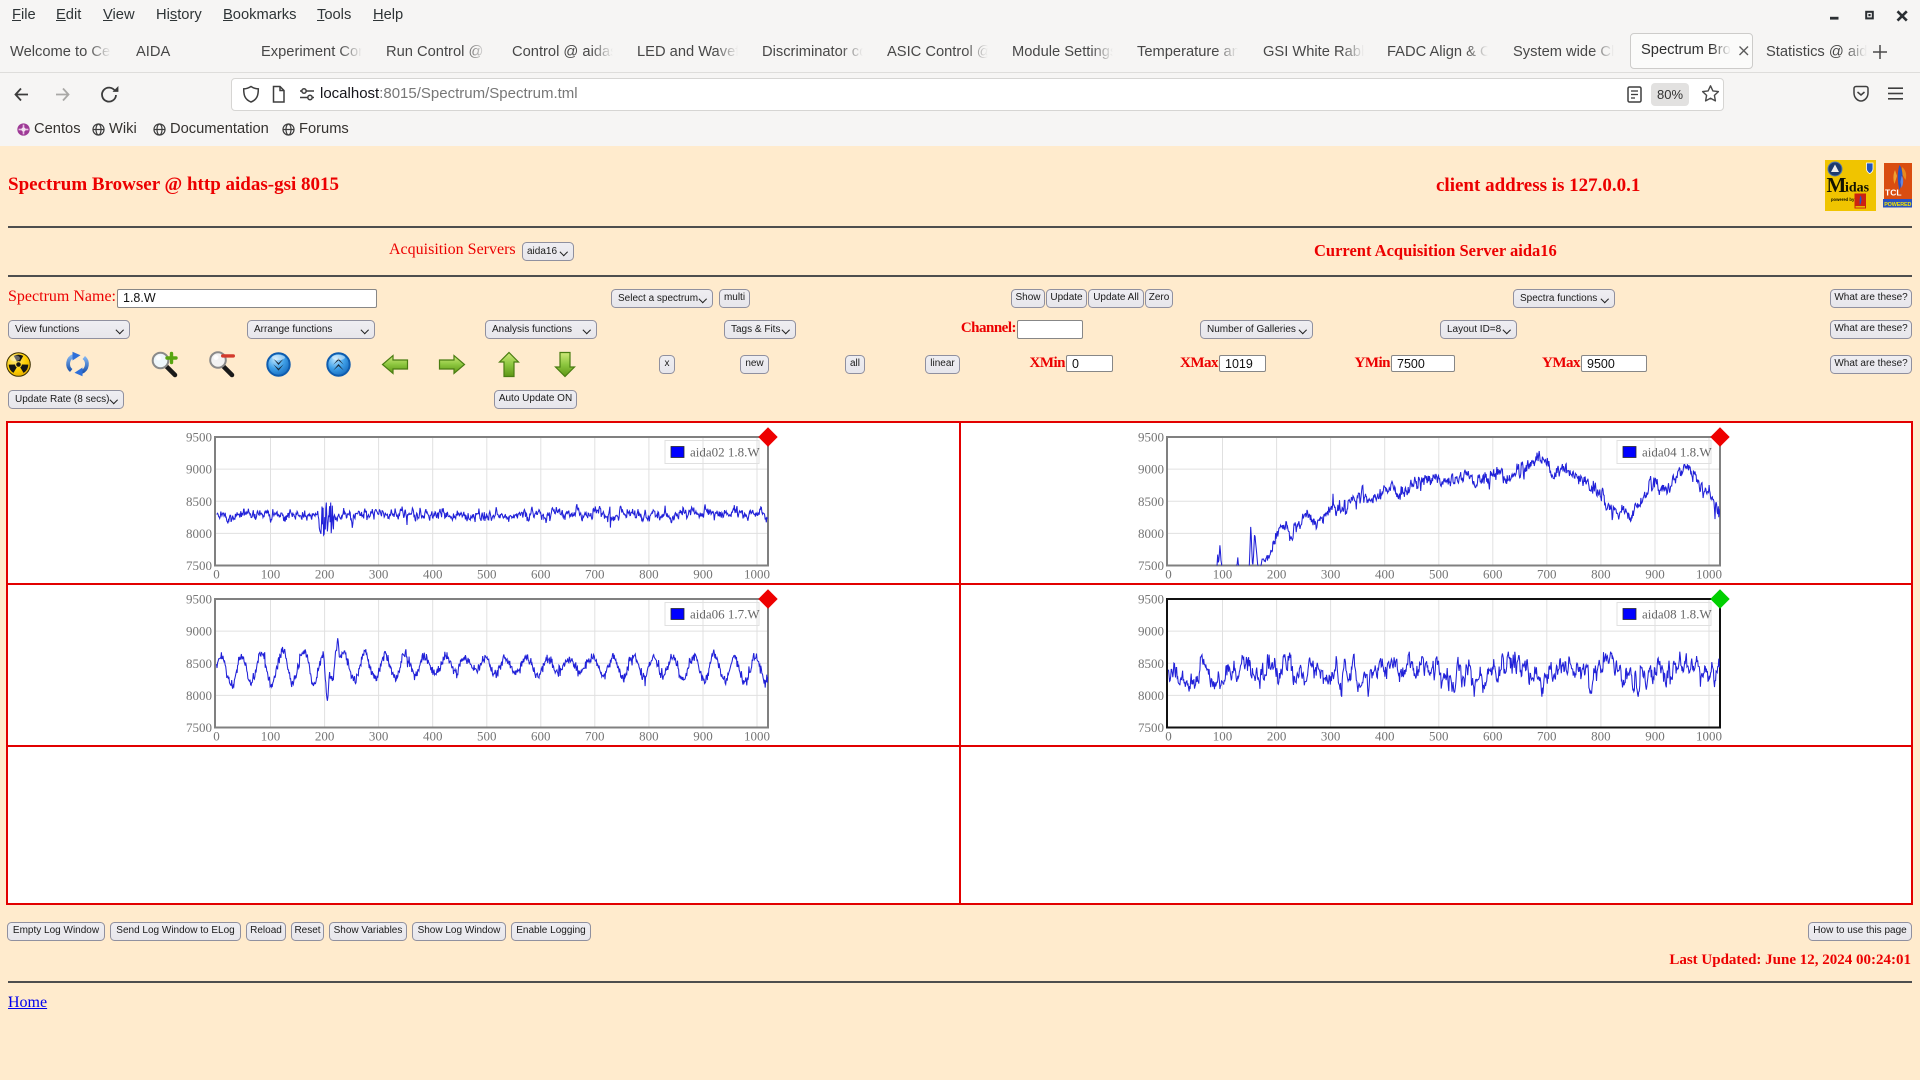 This screenshot has width=1920, height=1080. What do you see at coordinates (725, 452) in the screenshot?
I see `svg-text: aida02 1.8.W` at bounding box center [725, 452].